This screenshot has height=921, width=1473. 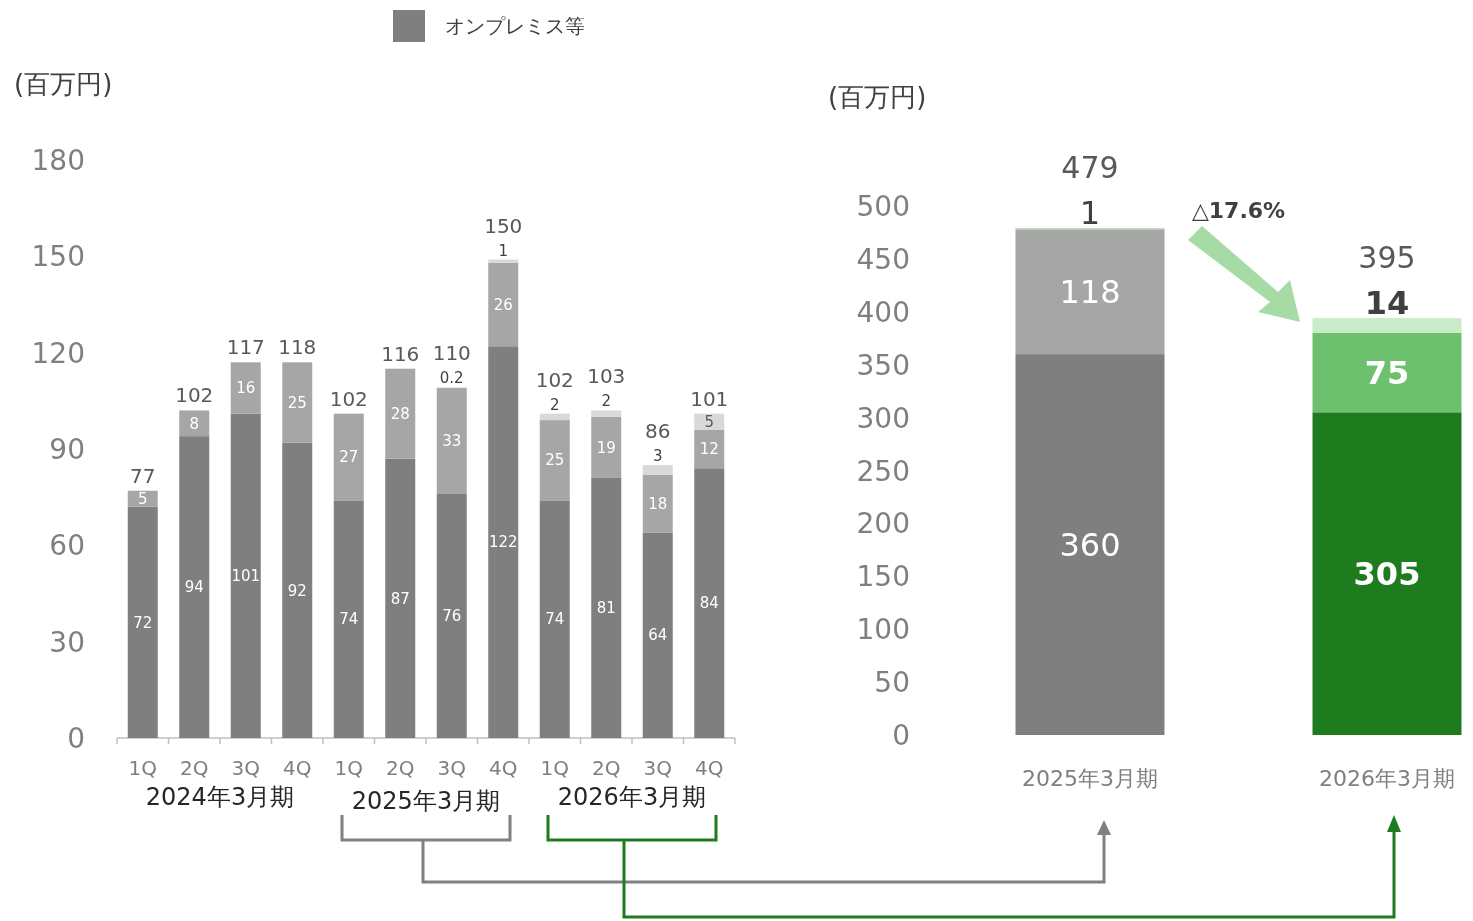 I want to click on data-label: 101, so click(x=246, y=576).